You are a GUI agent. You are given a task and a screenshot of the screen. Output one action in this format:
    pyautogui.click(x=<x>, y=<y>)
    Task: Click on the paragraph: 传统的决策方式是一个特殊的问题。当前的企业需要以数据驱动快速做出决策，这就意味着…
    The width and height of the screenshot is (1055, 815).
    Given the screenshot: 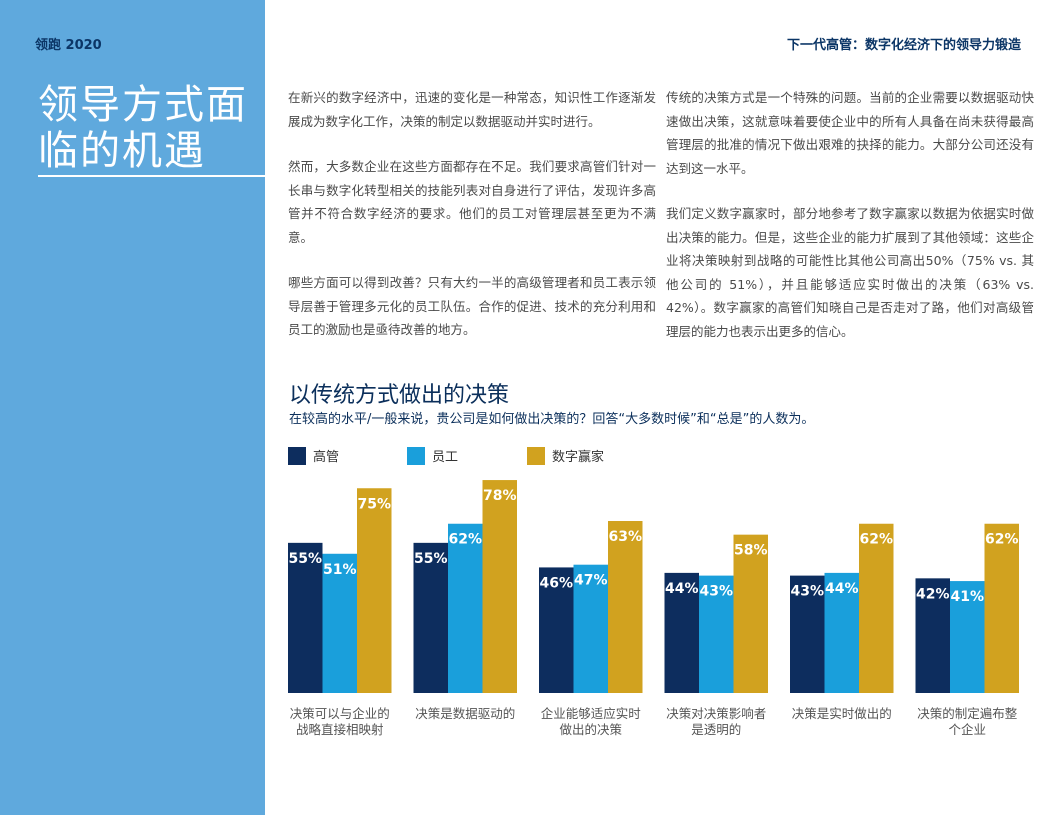 What is the action you would take?
    pyautogui.click(x=850, y=133)
    